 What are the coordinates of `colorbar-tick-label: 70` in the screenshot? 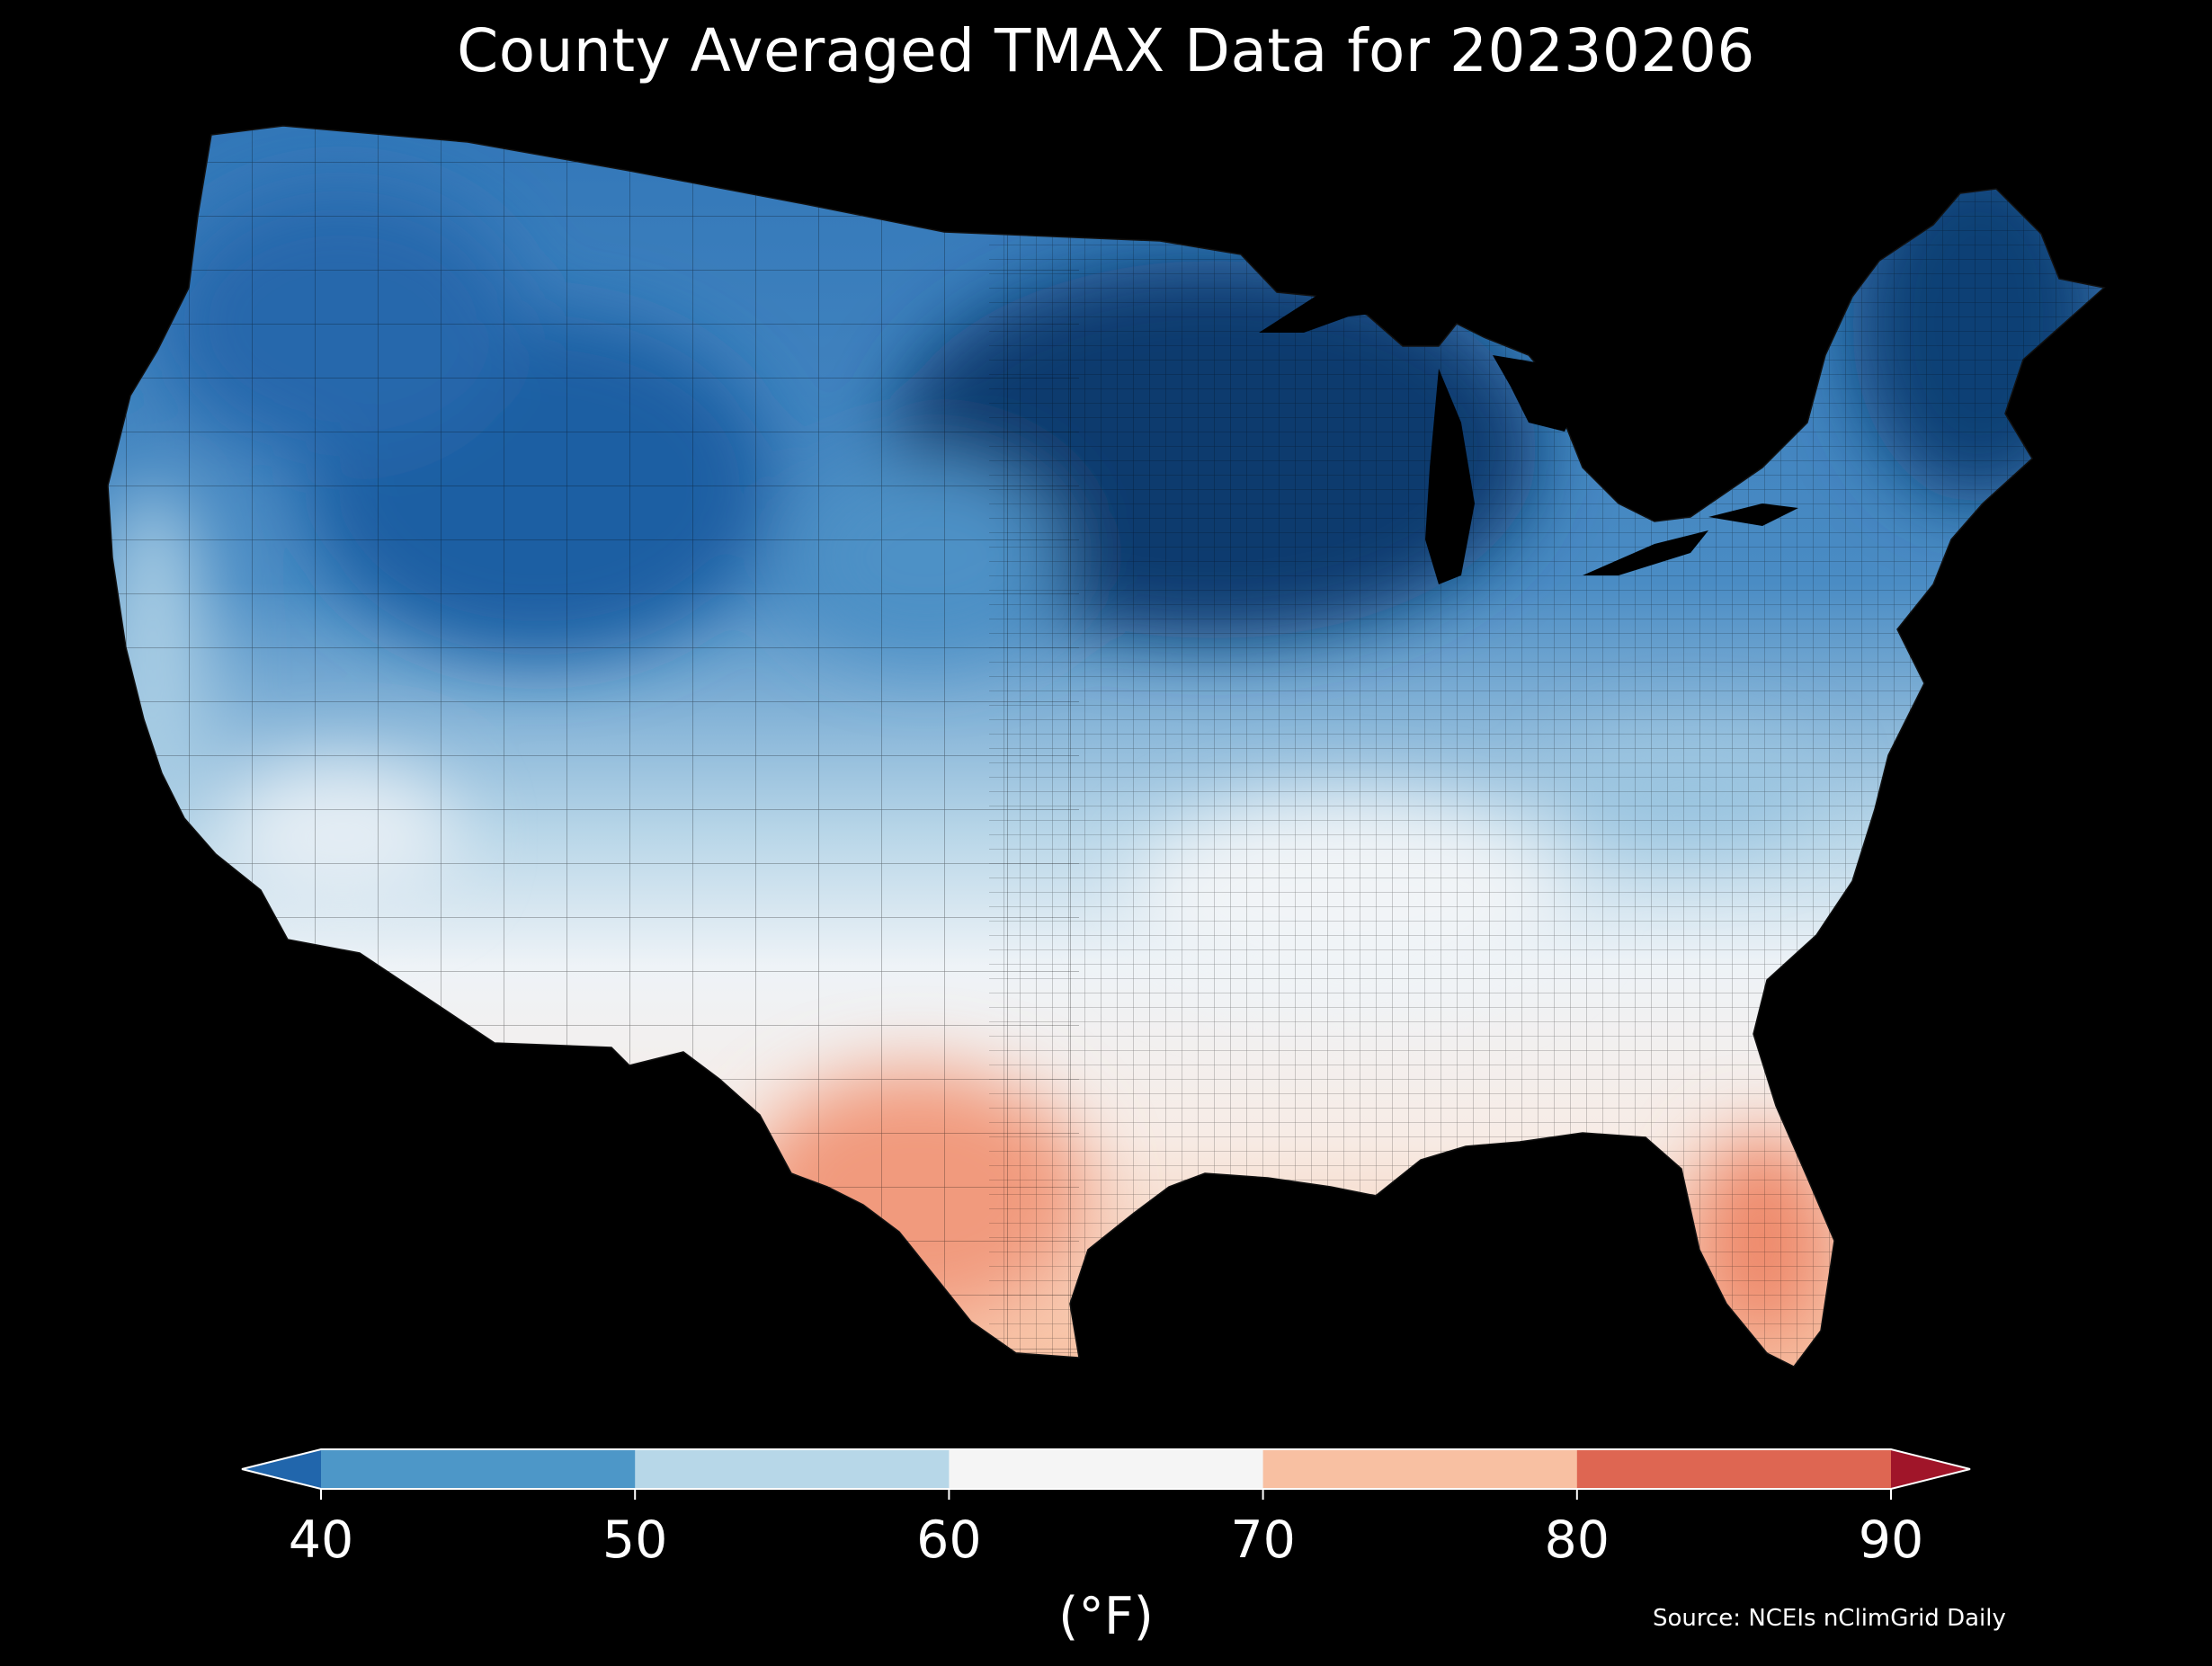 It's located at (1263, 1540).